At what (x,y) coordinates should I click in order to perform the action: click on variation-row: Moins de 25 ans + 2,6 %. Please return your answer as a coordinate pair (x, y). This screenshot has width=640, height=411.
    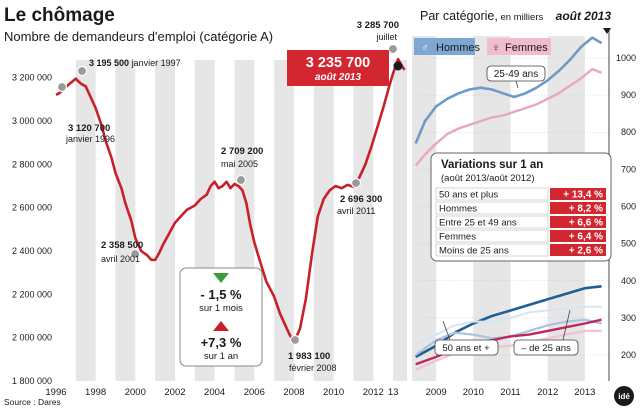
    Looking at the image, I should click on (520, 250).